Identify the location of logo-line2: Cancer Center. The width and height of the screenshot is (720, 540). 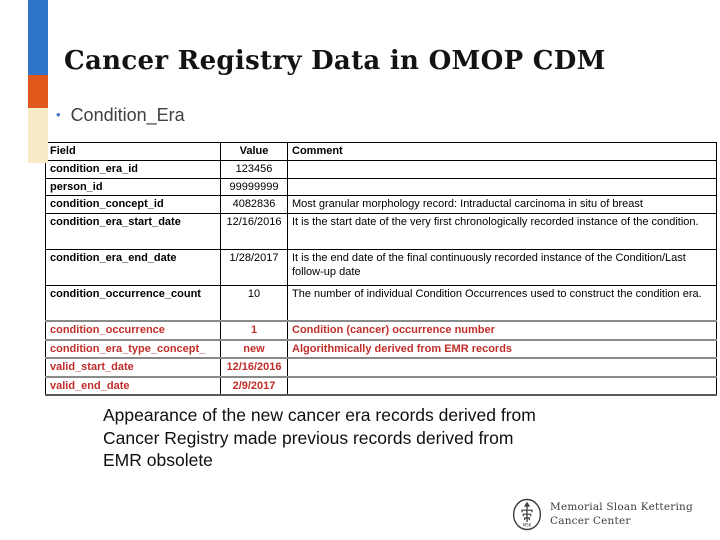
(590, 520).